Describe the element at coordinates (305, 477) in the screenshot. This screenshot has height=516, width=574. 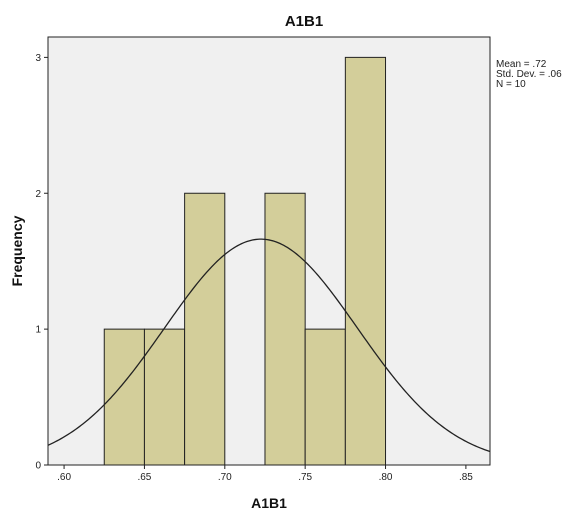
I see `x-tick-label: .75` at that location.